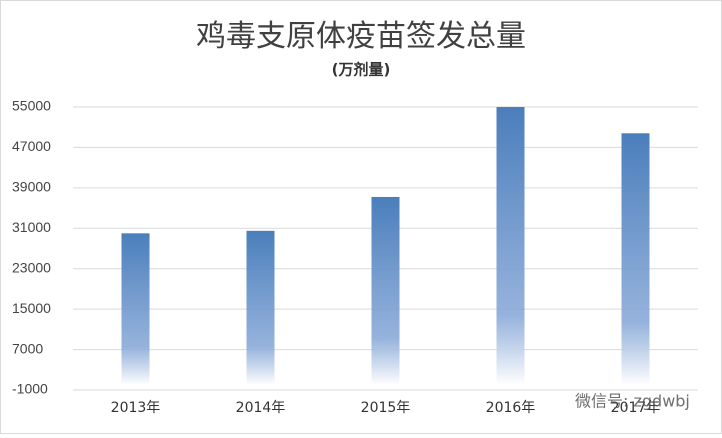  I want to click on y-tick-label: 23000, so click(31, 267).